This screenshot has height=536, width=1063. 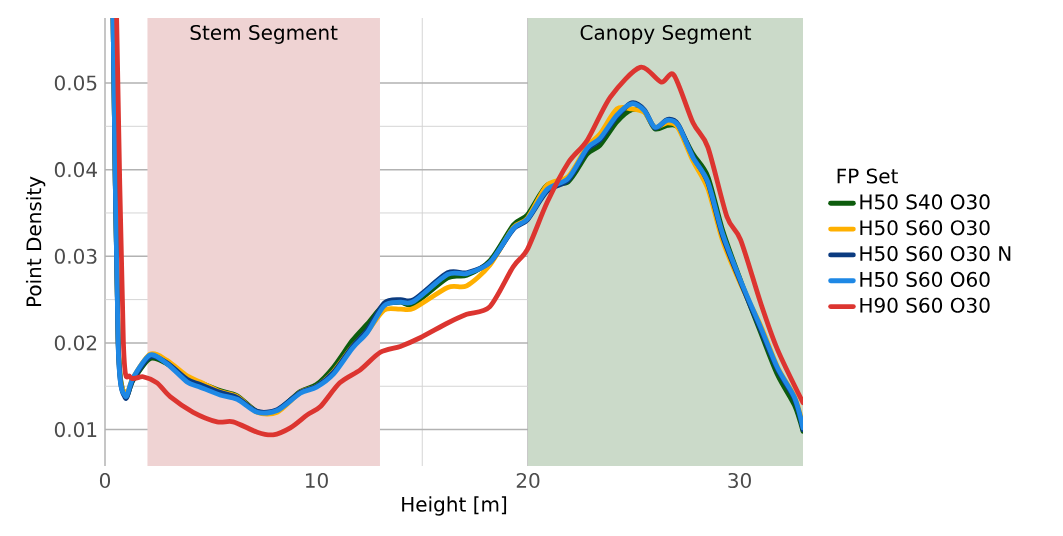 I want to click on x-tick-label: 20, so click(x=528, y=480).